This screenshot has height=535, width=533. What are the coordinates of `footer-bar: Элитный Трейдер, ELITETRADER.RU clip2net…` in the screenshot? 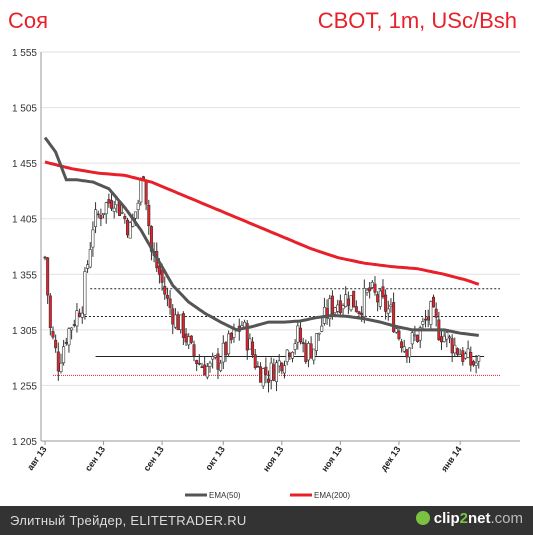 It's located at (266, 520).